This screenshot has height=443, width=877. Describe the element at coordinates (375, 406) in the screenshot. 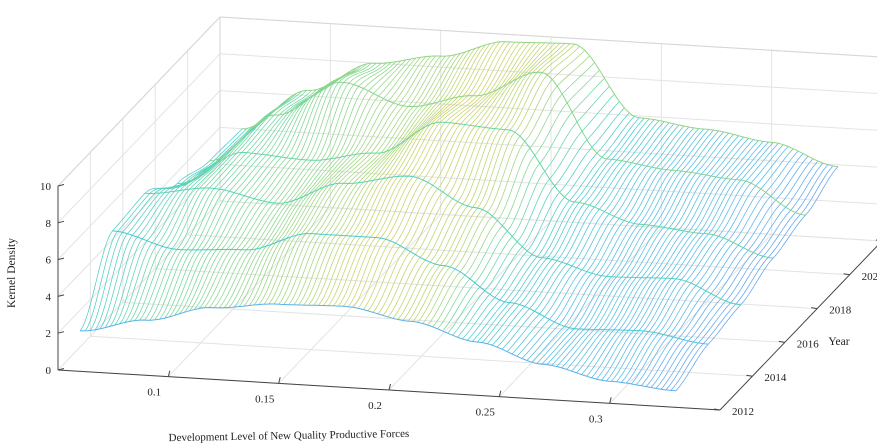

I see `x-tick-label: 0.2` at that location.